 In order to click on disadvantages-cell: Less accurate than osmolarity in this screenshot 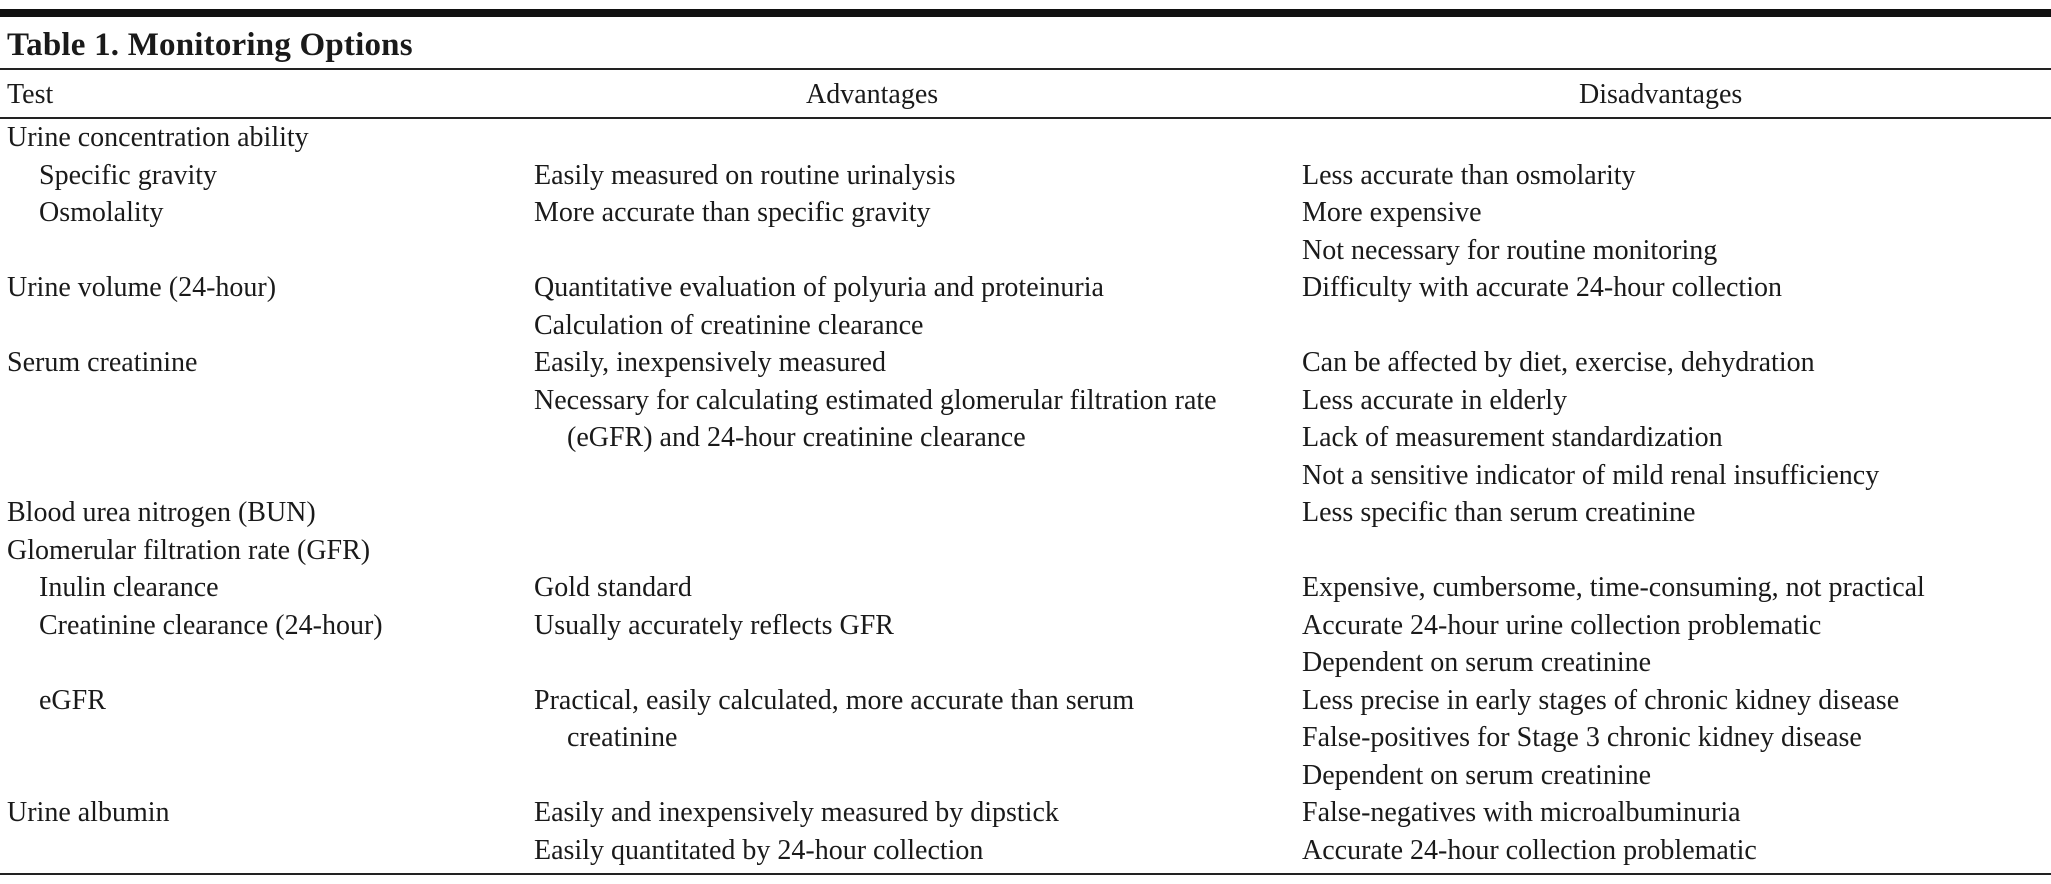, I will do `click(1676, 176)`.